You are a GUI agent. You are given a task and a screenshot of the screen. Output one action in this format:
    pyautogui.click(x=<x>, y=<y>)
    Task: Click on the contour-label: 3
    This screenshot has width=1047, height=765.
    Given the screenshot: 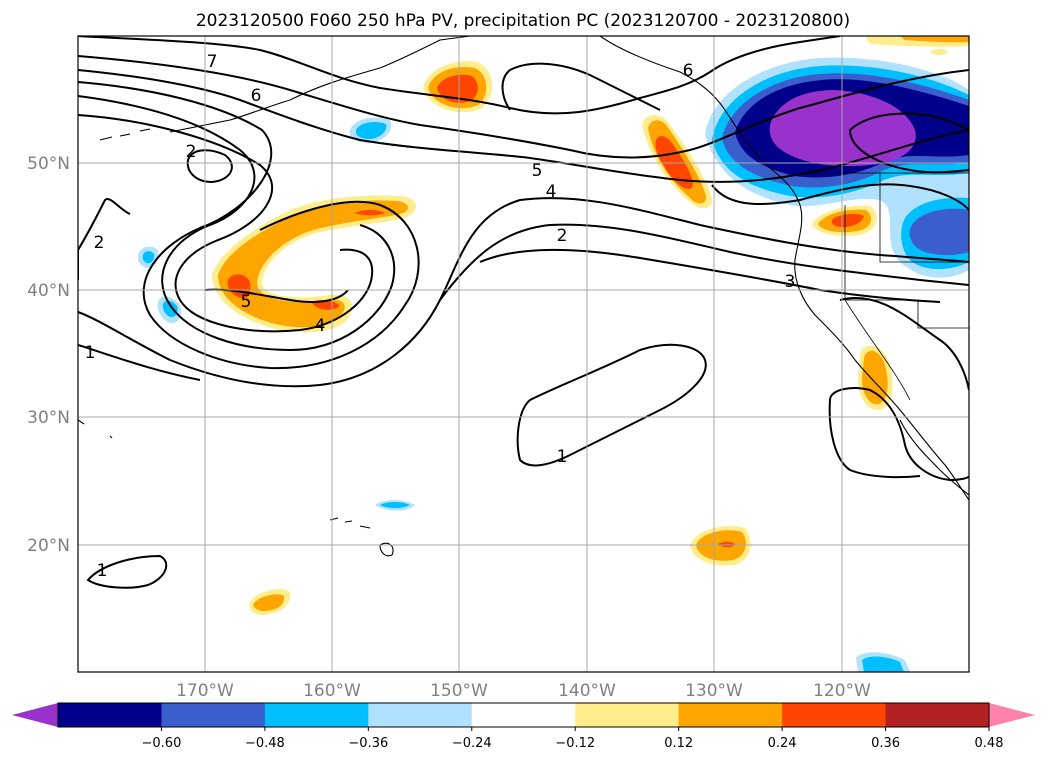 What is the action you would take?
    pyautogui.click(x=790, y=282)
    